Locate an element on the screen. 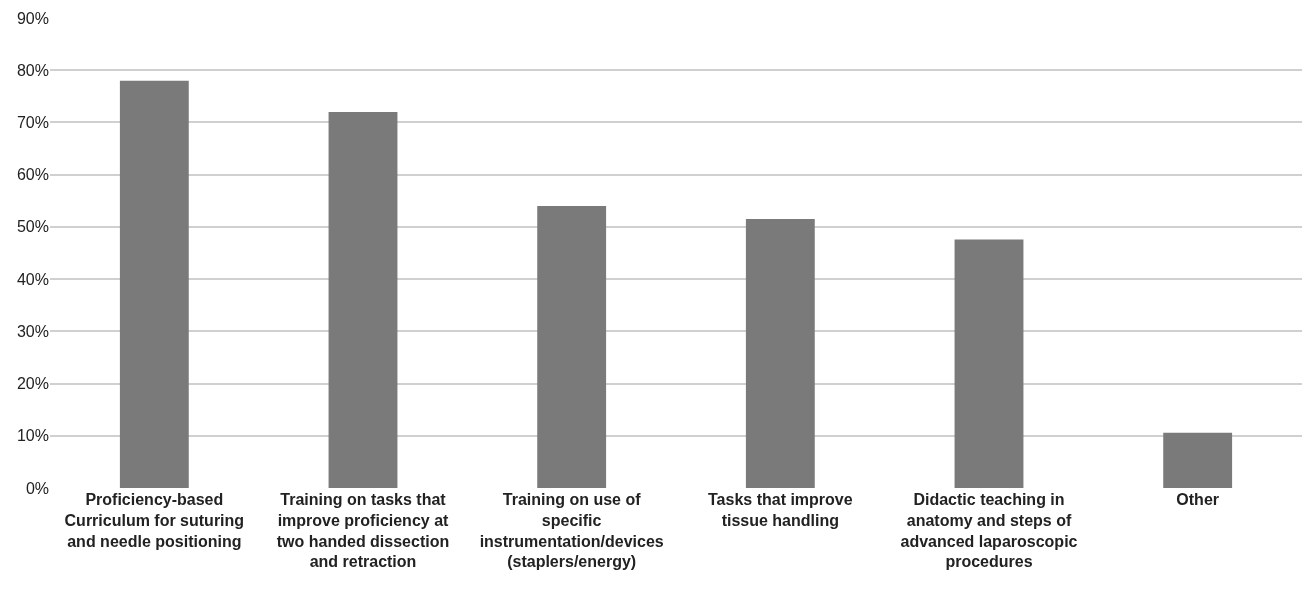  y-tick-label: 50% is located at coordinates (32, 227).